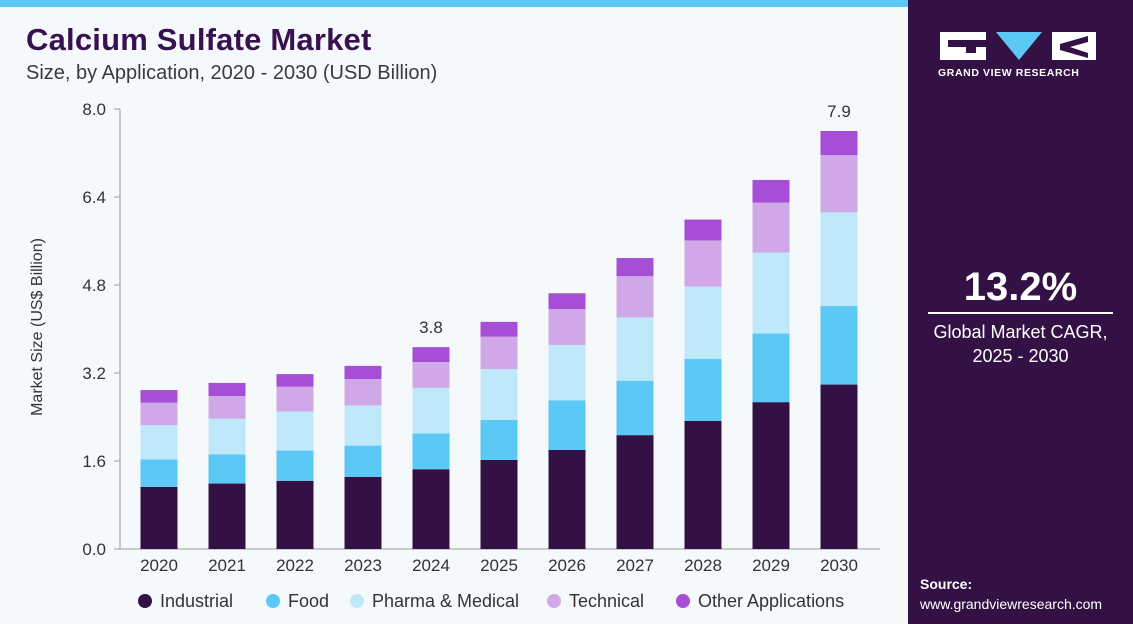 The image size is (1133, 624). What do you see at coordinates (94, 197) in the screenshot?
I see `y-tick-label: 6.4` at bounding box center [94, 197].